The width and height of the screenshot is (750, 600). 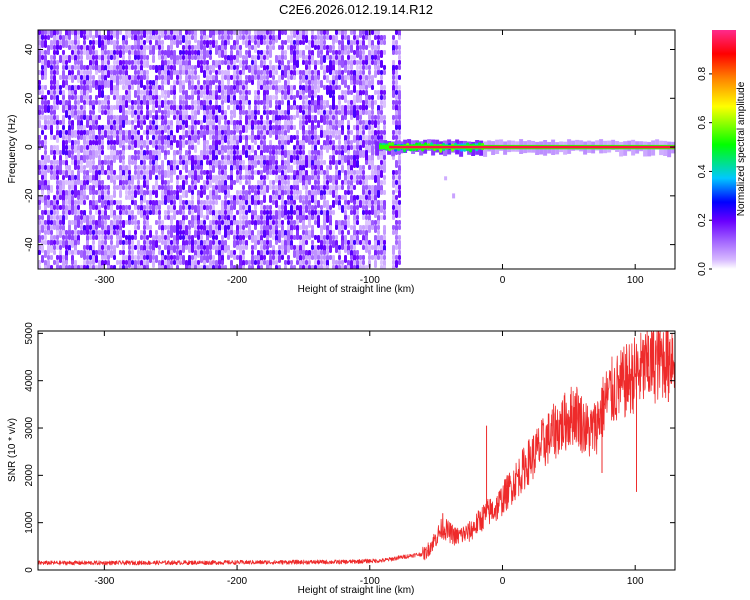 What do you see at coordinates (356, 590) in the screenshot?
I see `snr-x-axis-label: Height of straight line (km)` at bounding box center [356, 590].